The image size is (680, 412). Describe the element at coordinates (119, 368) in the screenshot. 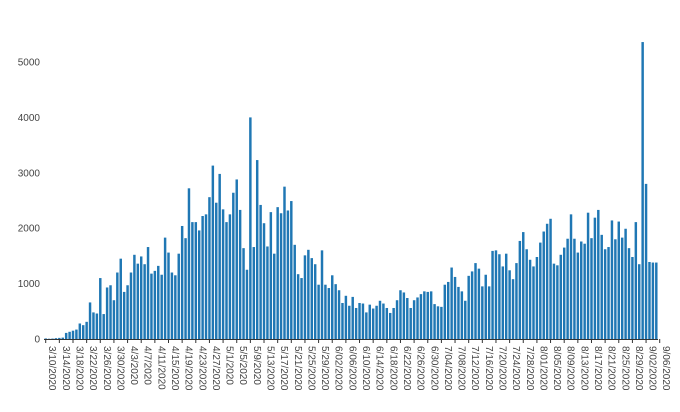

I see `x-tick-label: 3/30/2020` at that location.